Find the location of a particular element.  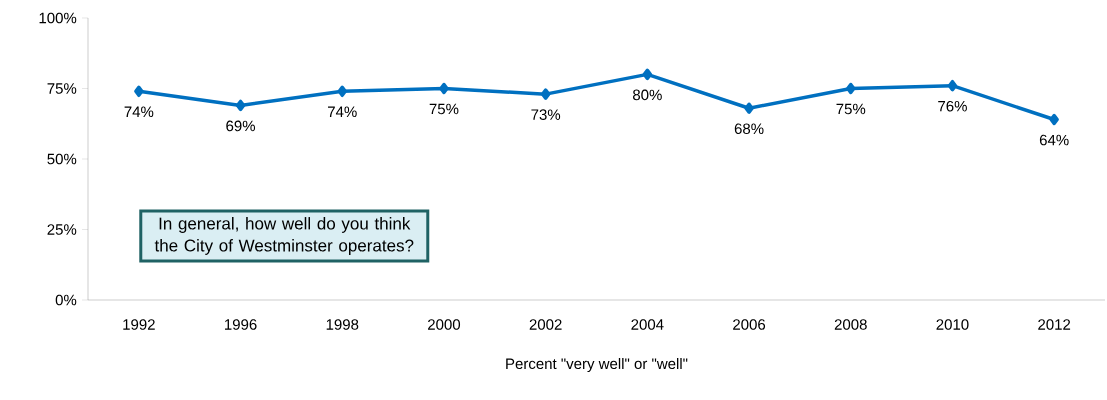

x-tick-label: 1998 is located at coordinates (342, 324).